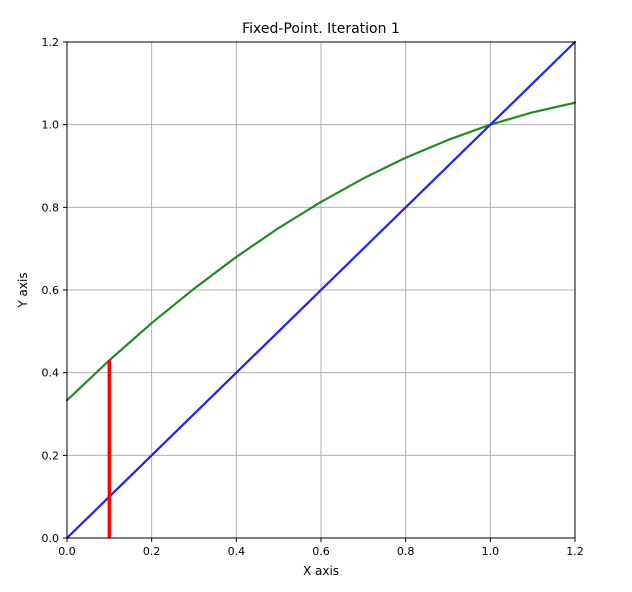 The height and width of the screenshot is (592, 632). I want to click on x-tick-label: 0.4, so click(237, 551).